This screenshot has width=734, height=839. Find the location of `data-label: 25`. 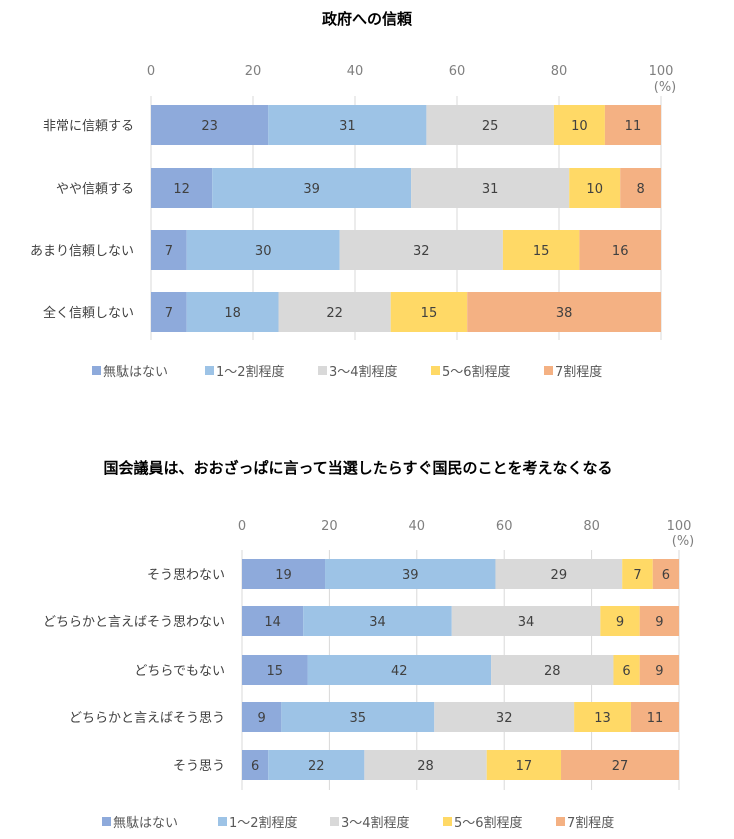

data-label: 25 is located at coordinates (490, 126).